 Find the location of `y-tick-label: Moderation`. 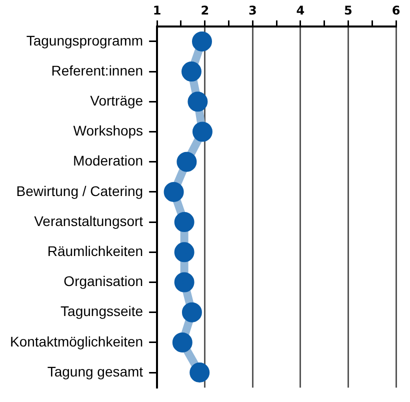

y-tick-label: Moderation is located at coordinates (108, 160).